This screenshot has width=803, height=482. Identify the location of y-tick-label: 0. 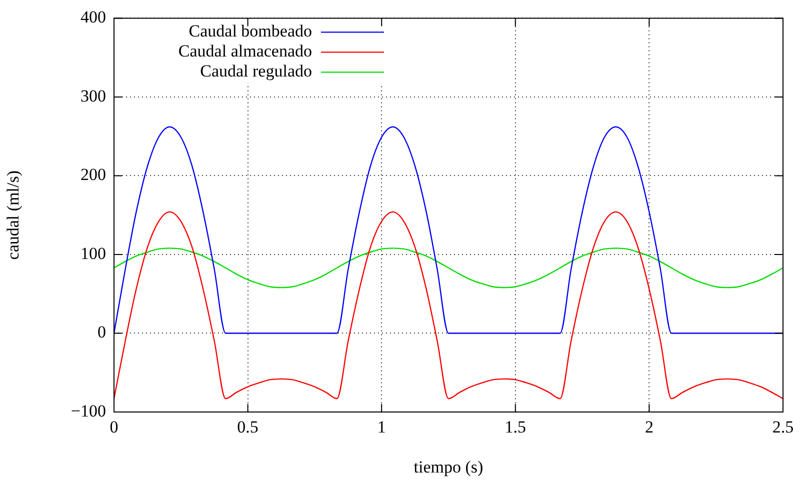
(102, 332).